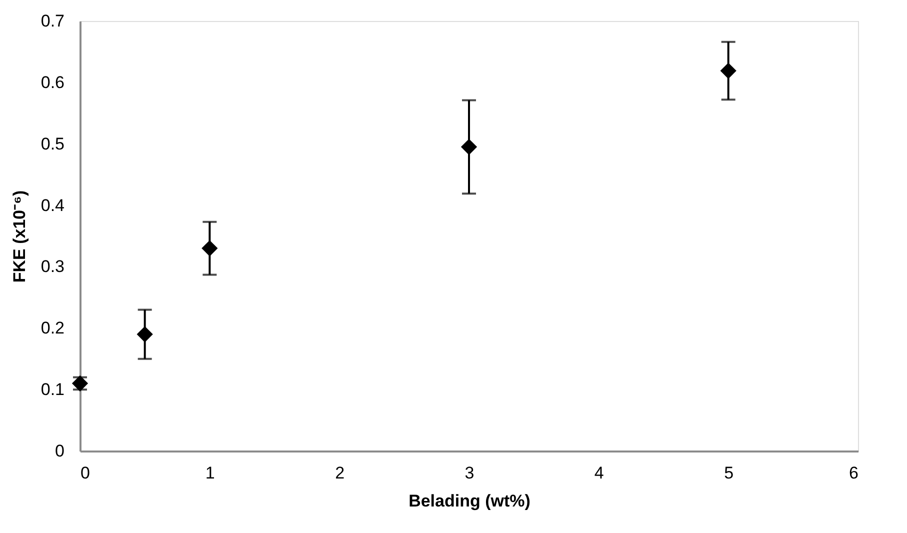 This screenshot has width=907, height=533. Describe the element at coordinates (52, 328) in the screenshot. I see `y-tick-label: 0.2` at that location.